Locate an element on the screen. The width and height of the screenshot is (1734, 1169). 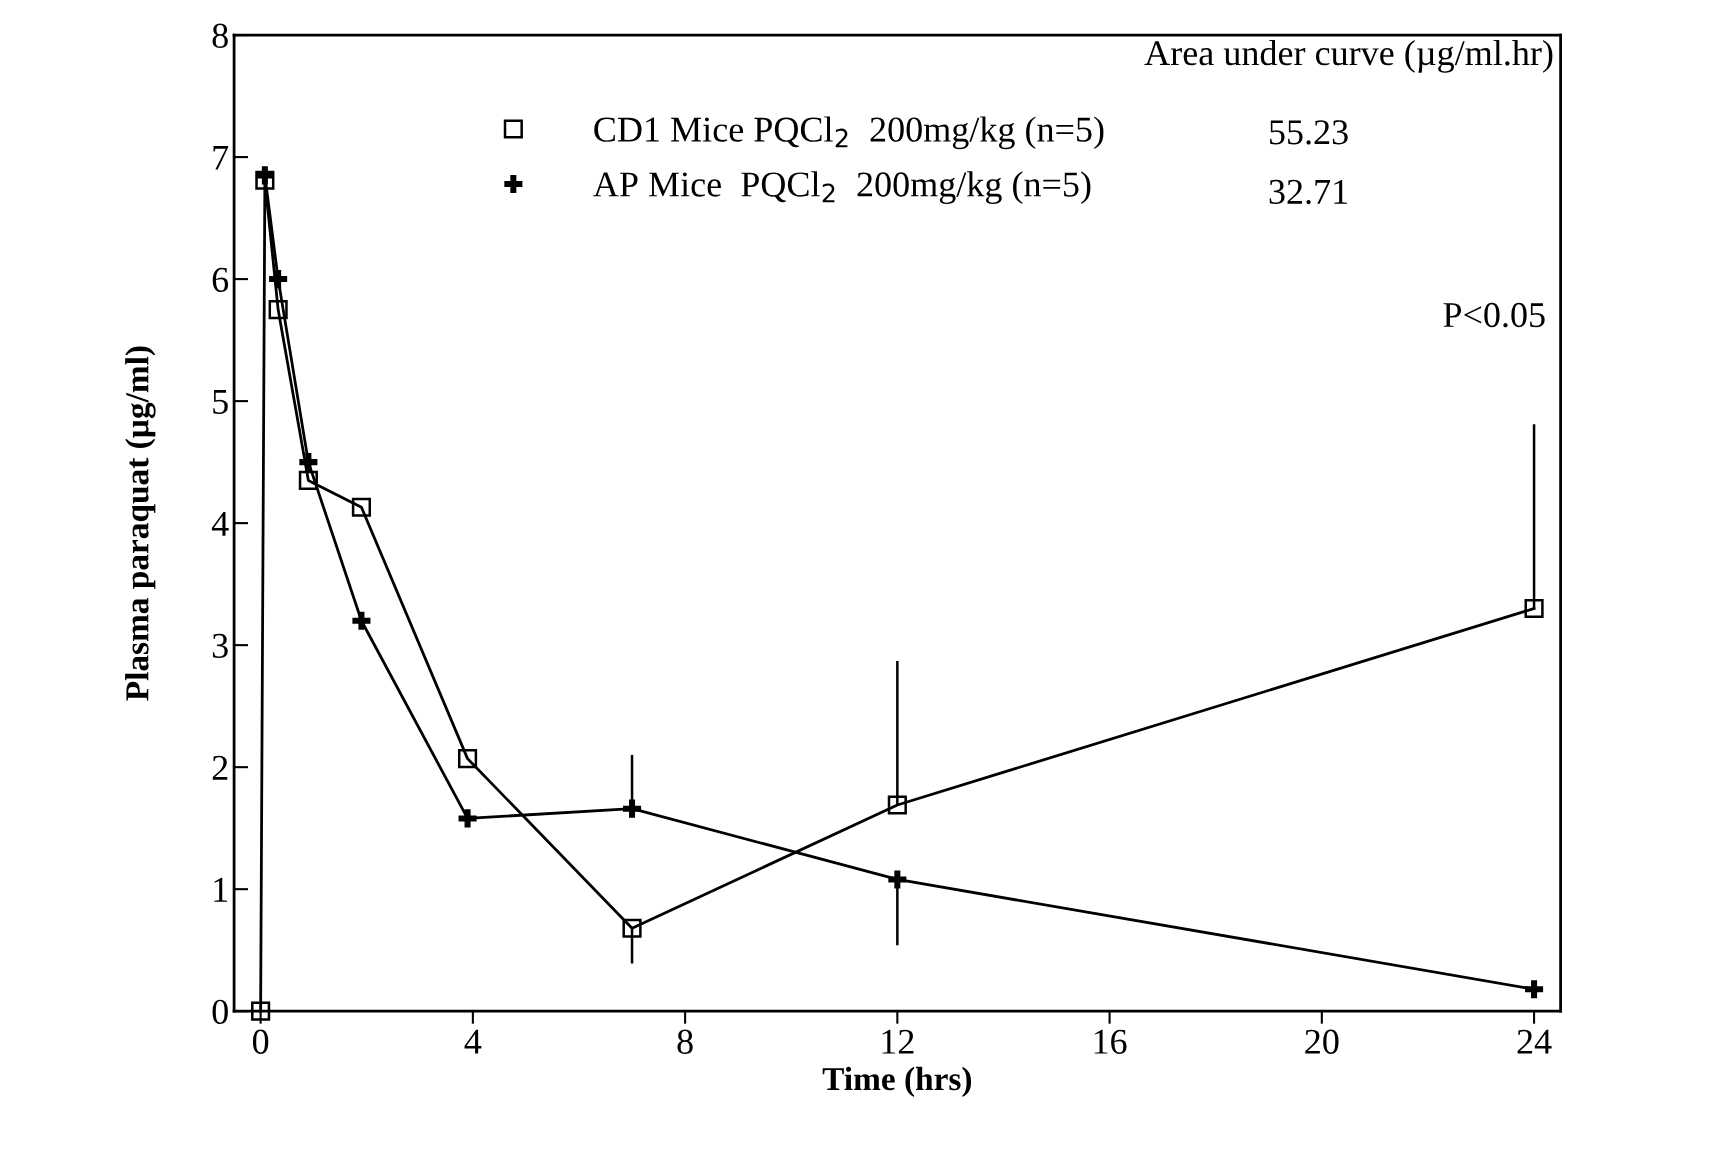
y-tick-label: 0 is located at coordinates (220, 1012).